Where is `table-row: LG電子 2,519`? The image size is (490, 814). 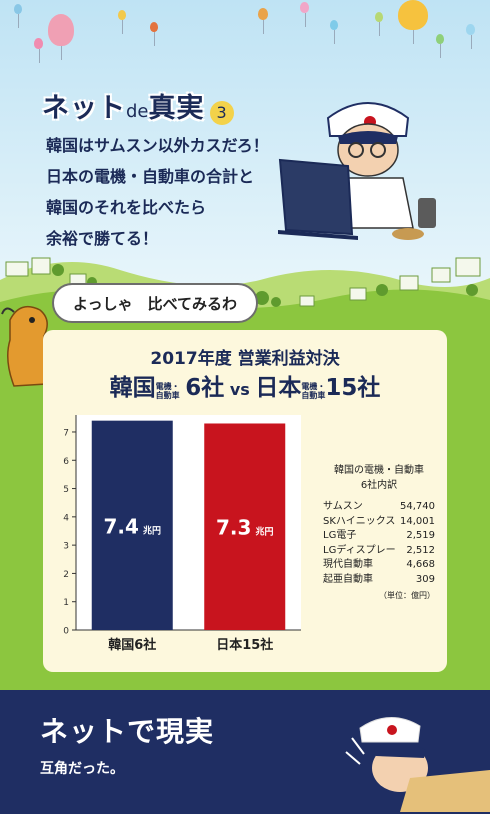 table-row: LG電子 2,519 is located at coordinates (379, 536).